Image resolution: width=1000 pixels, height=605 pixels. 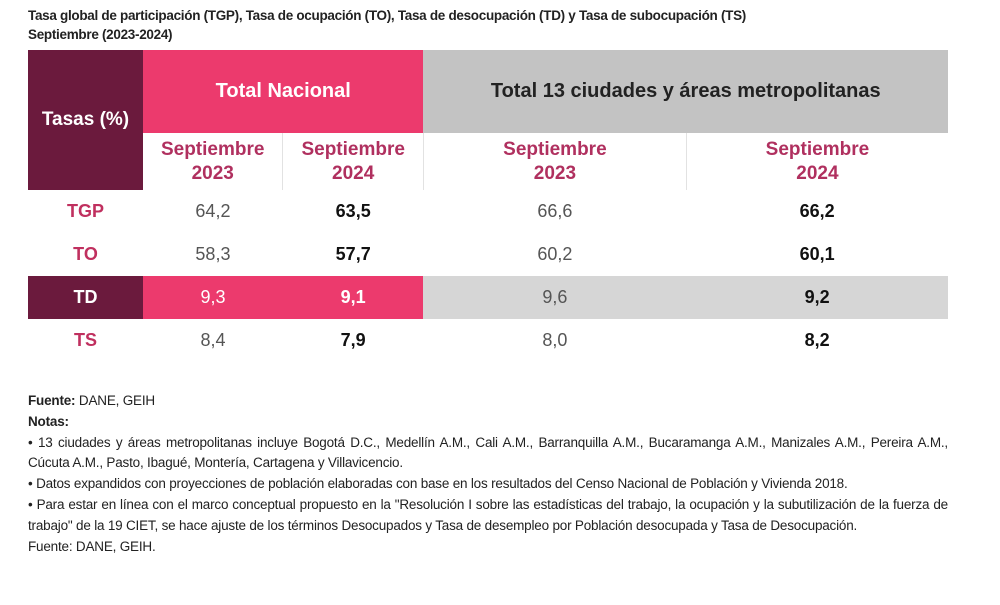 What do you see at coordinates (685, 91) in the screenshot?
I see `group-header-ciudades: Total 13 ciudades y áreas metropolitanas` at bounding box center [685, 91].